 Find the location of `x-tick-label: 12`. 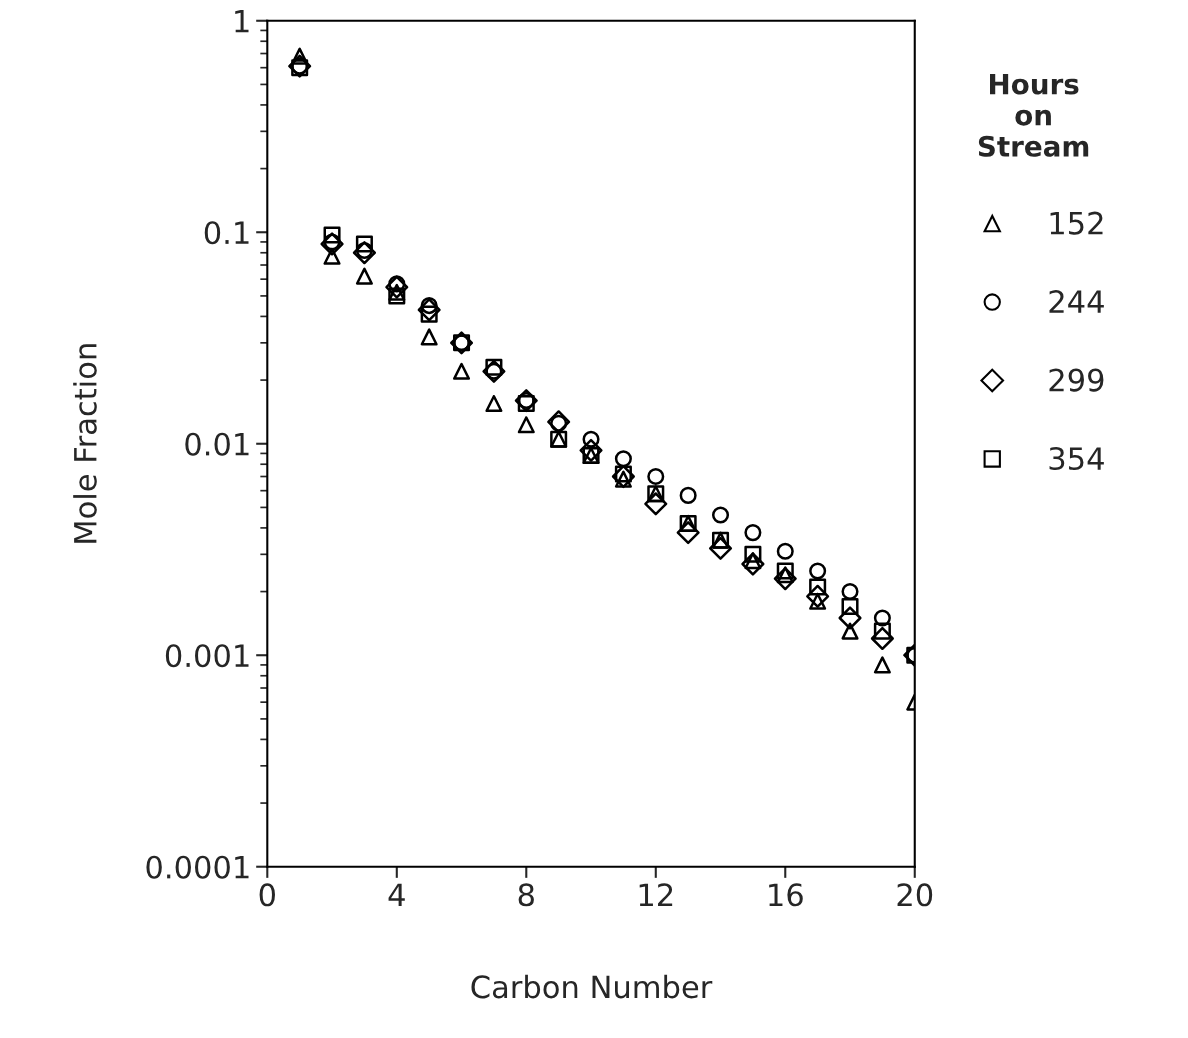

x-tick-label: 12 is located at coordinates (656, 894).